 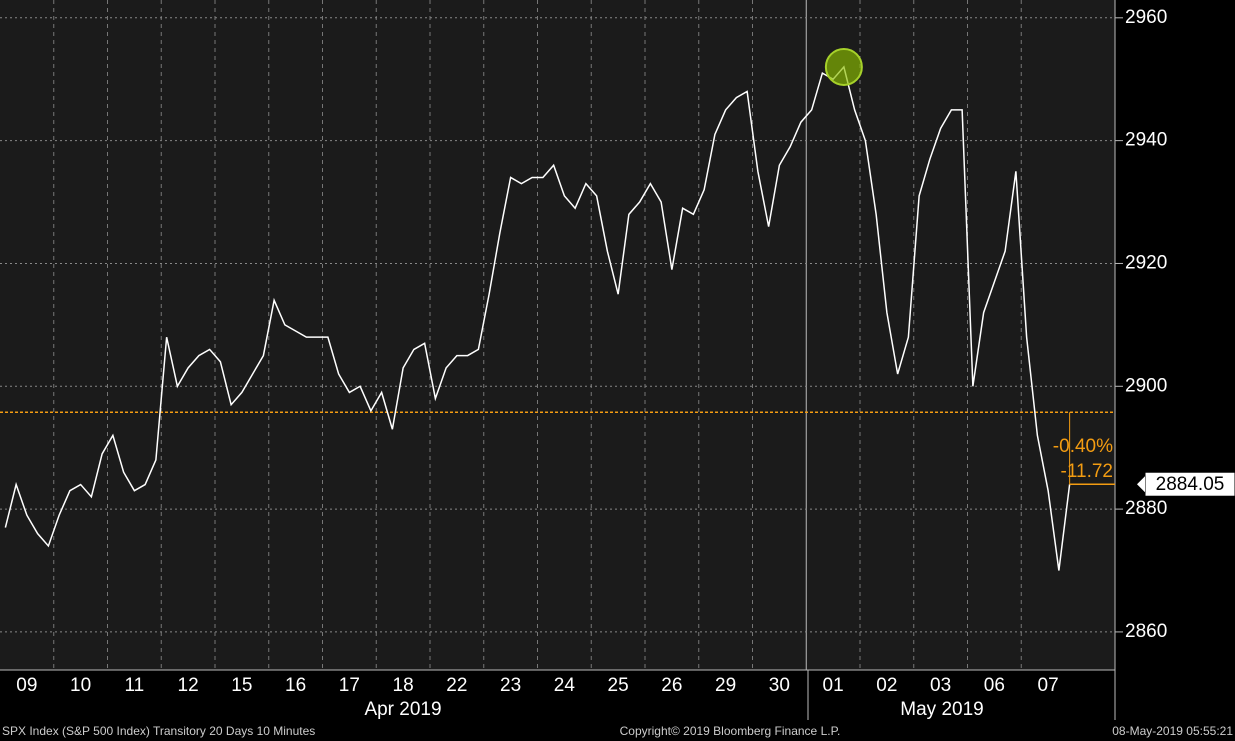 What do you see at coordinates (941, 709) in the screenshot?
I see `month-label: May 2019` at bounding box center [941, 709].